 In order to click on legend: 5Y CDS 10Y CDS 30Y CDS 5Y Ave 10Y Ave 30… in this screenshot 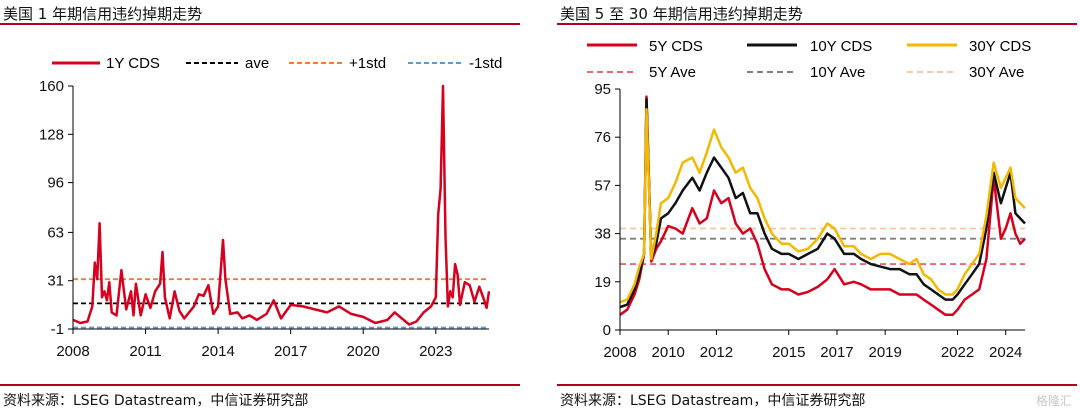, I will do `click(809, 59)`.